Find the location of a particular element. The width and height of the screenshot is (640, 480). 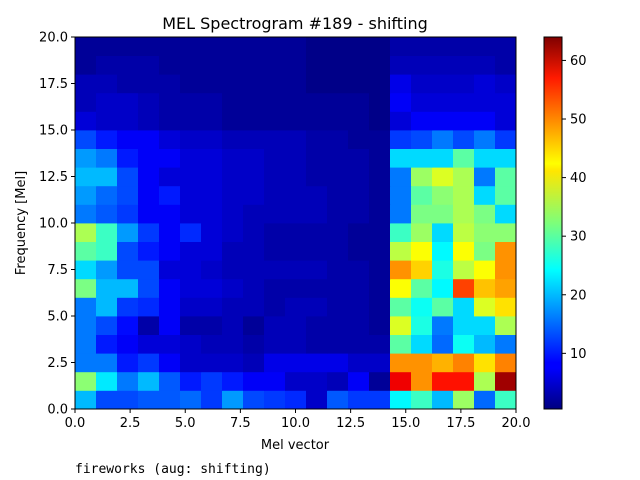

x-tick-label: 0.0 is located at coordinates (75, 423).